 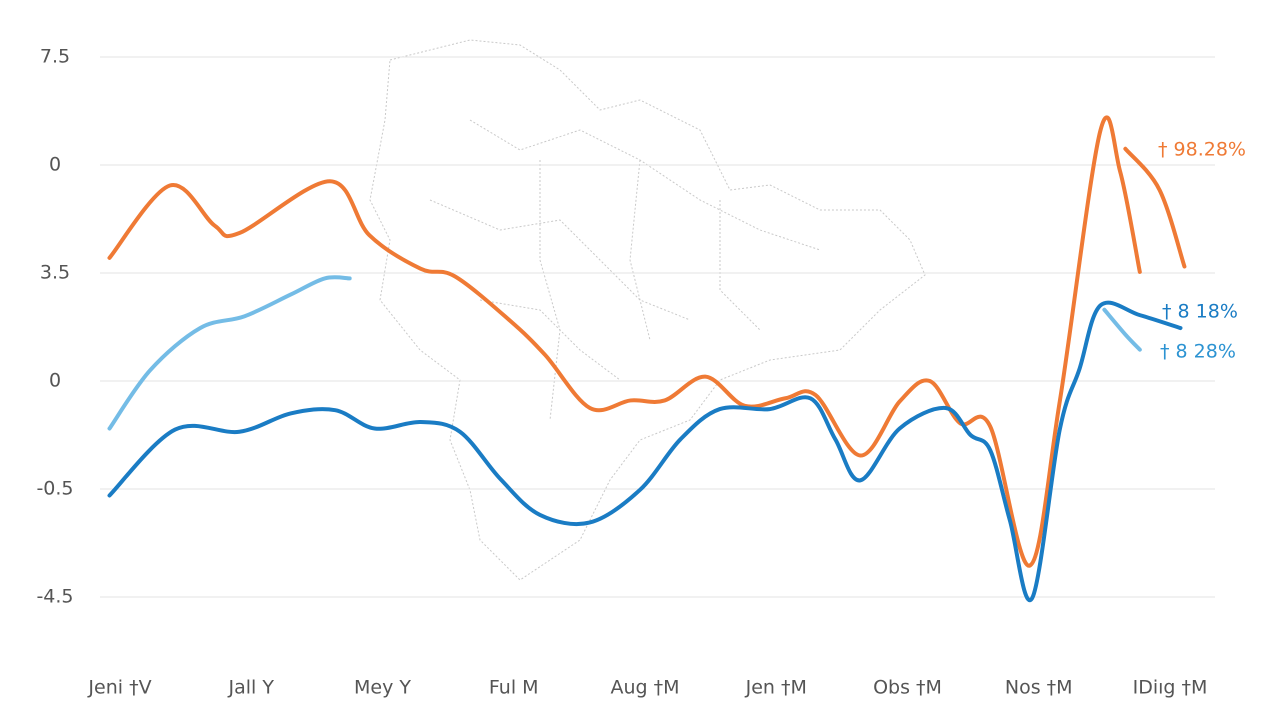 I want to click on annotation: † 8 28%, so click(x=1198, y=352).